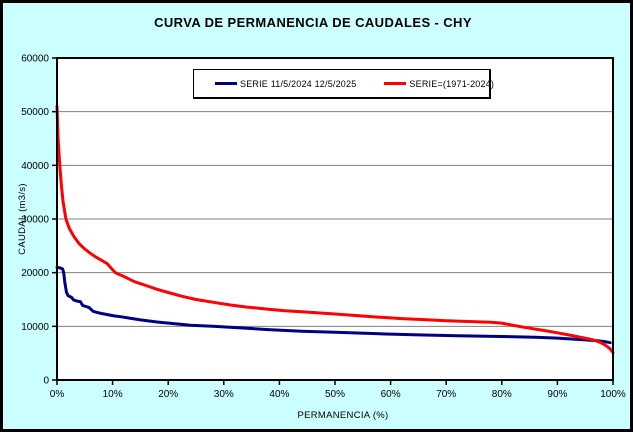 The width and height of the screenshot is (633, 432). Describe the element at coordinates (313, 22) in the screenshot. I see `chart-title: CURVA DE PERMANENCIA DE CAUDALES - CHY` at that location.